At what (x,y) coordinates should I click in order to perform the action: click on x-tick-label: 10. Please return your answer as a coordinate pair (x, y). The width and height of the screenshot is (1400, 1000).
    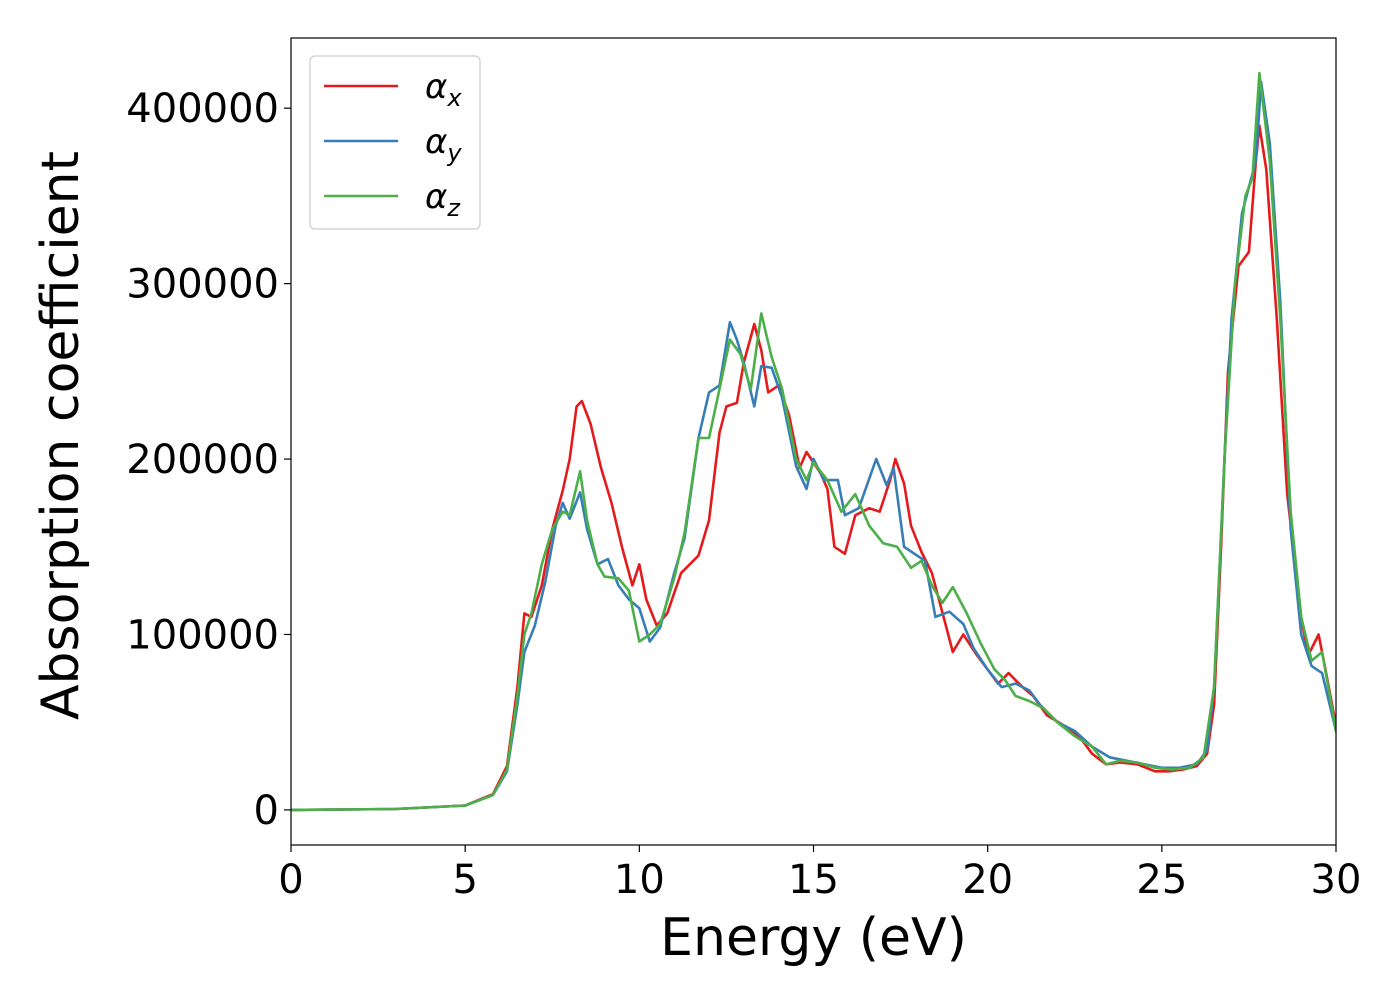
    Looking at the image, I should click on (639, 880).